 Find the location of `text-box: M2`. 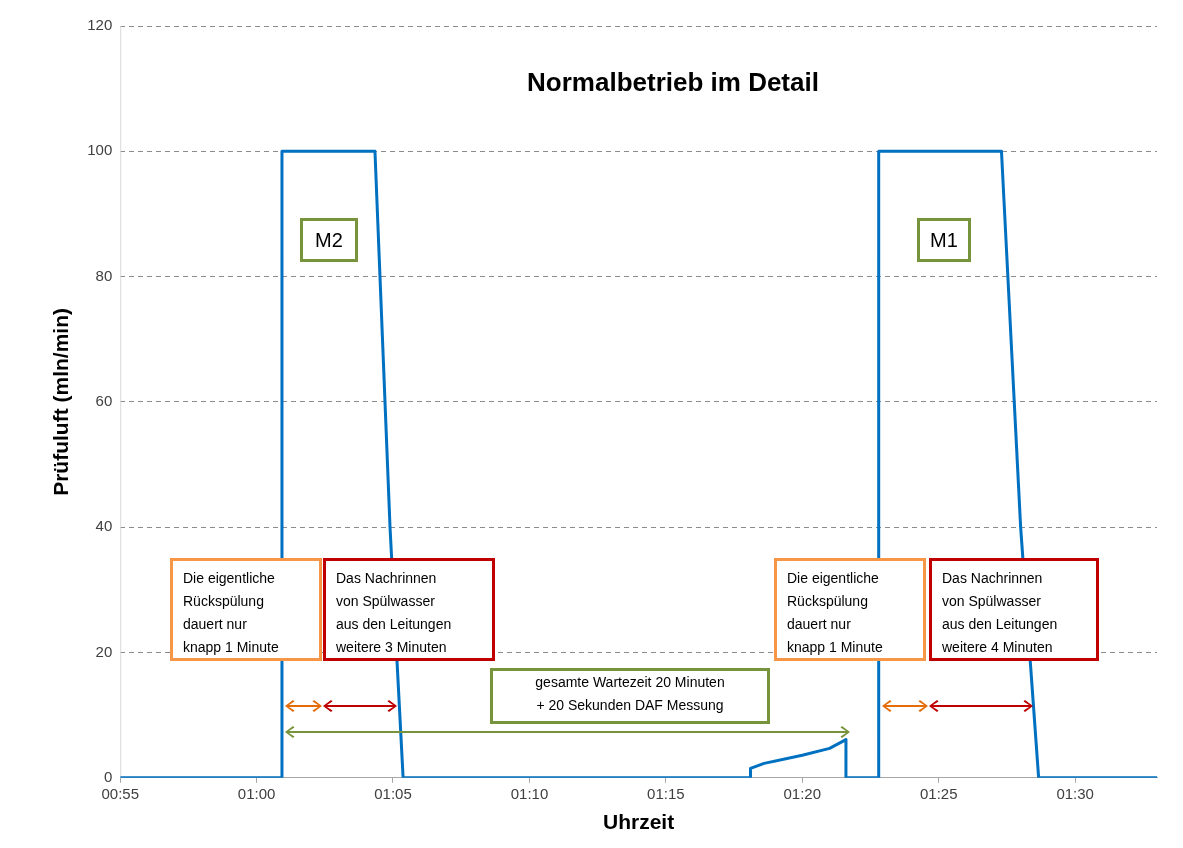

text-box: M2 is located at coordinates (329, 240).